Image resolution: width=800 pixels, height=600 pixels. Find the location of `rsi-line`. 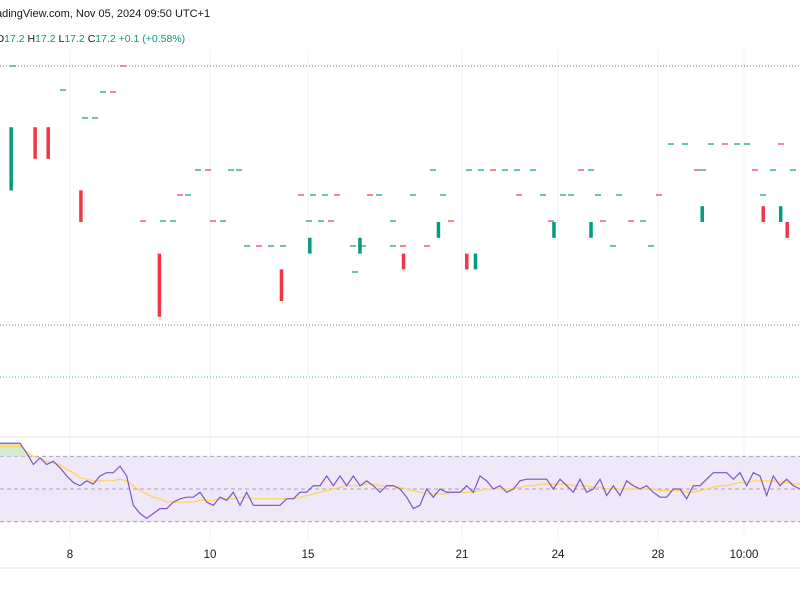

rsi-line is located at coordinates (400, 481).